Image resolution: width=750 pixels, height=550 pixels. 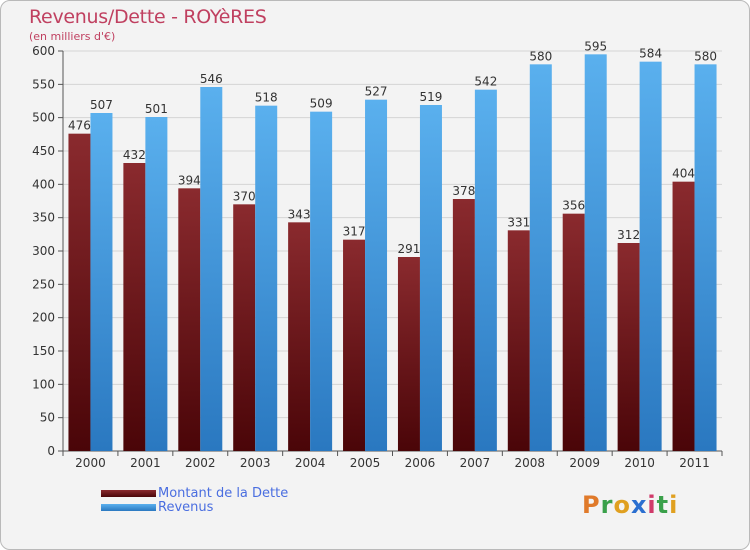 I want to click on logo-letter: x, so click(x=639, y=505).